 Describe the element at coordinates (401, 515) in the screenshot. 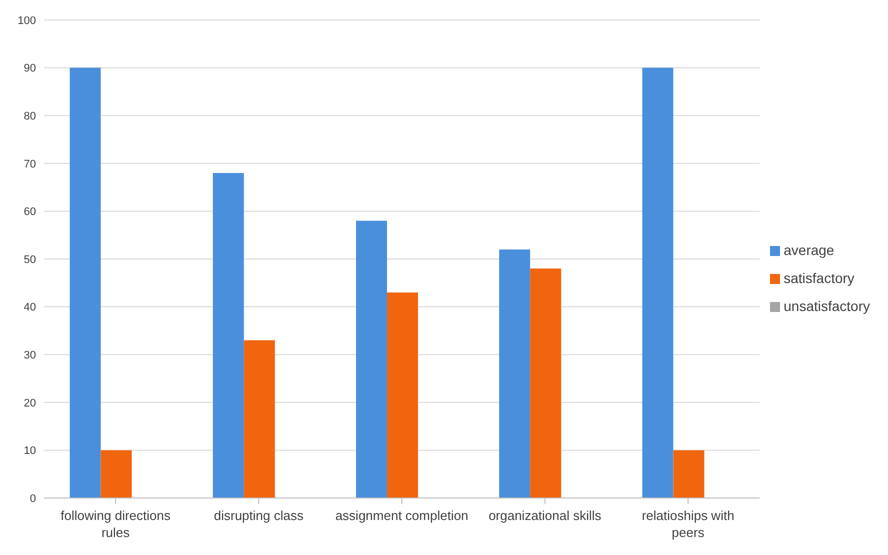

I see `x-tick-label: assignment completion` at that location.